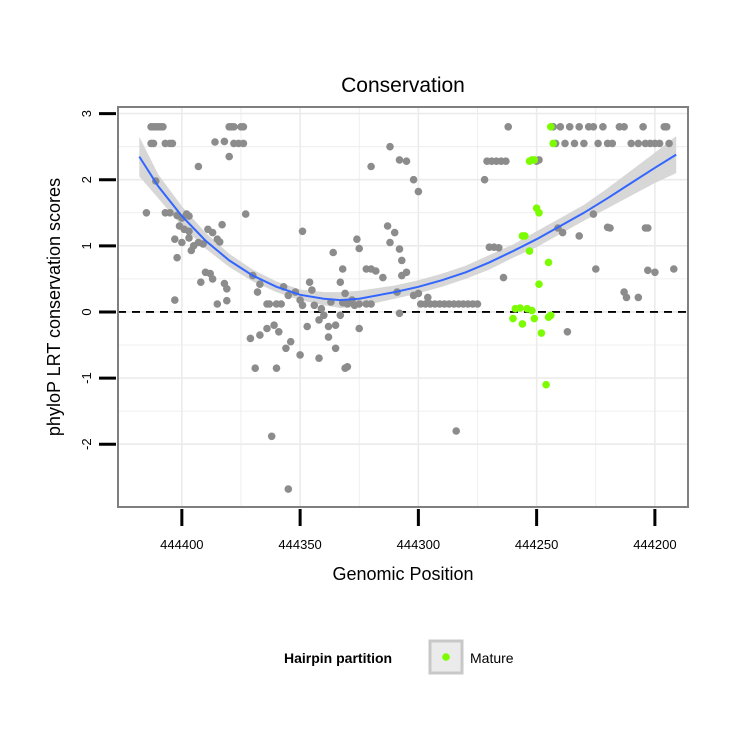 The image size is (750, 750). Describe the element at coordinates (86, 311) in the screenshot. I see `y-tick-label: 0` at that location.